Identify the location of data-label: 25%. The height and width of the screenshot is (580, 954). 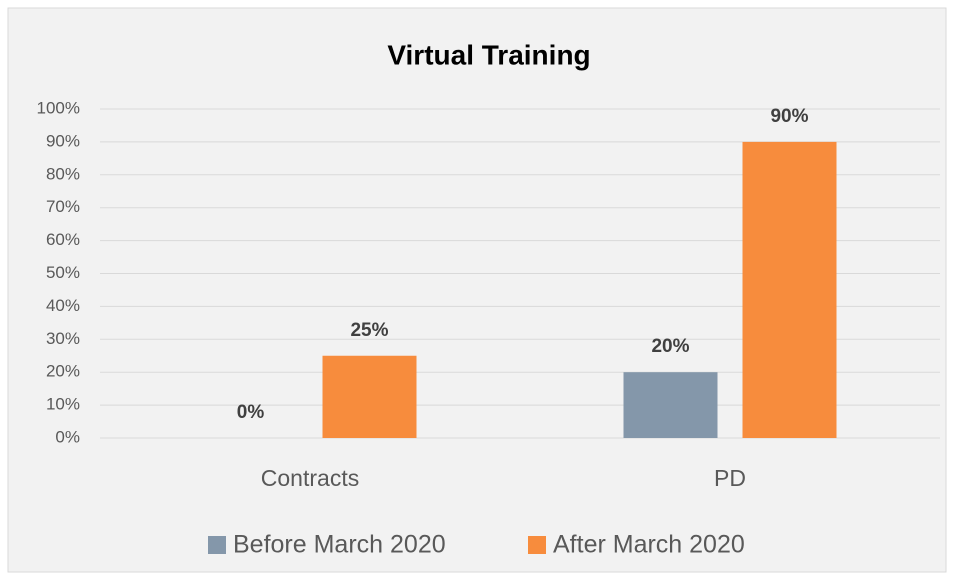
(369, 330).